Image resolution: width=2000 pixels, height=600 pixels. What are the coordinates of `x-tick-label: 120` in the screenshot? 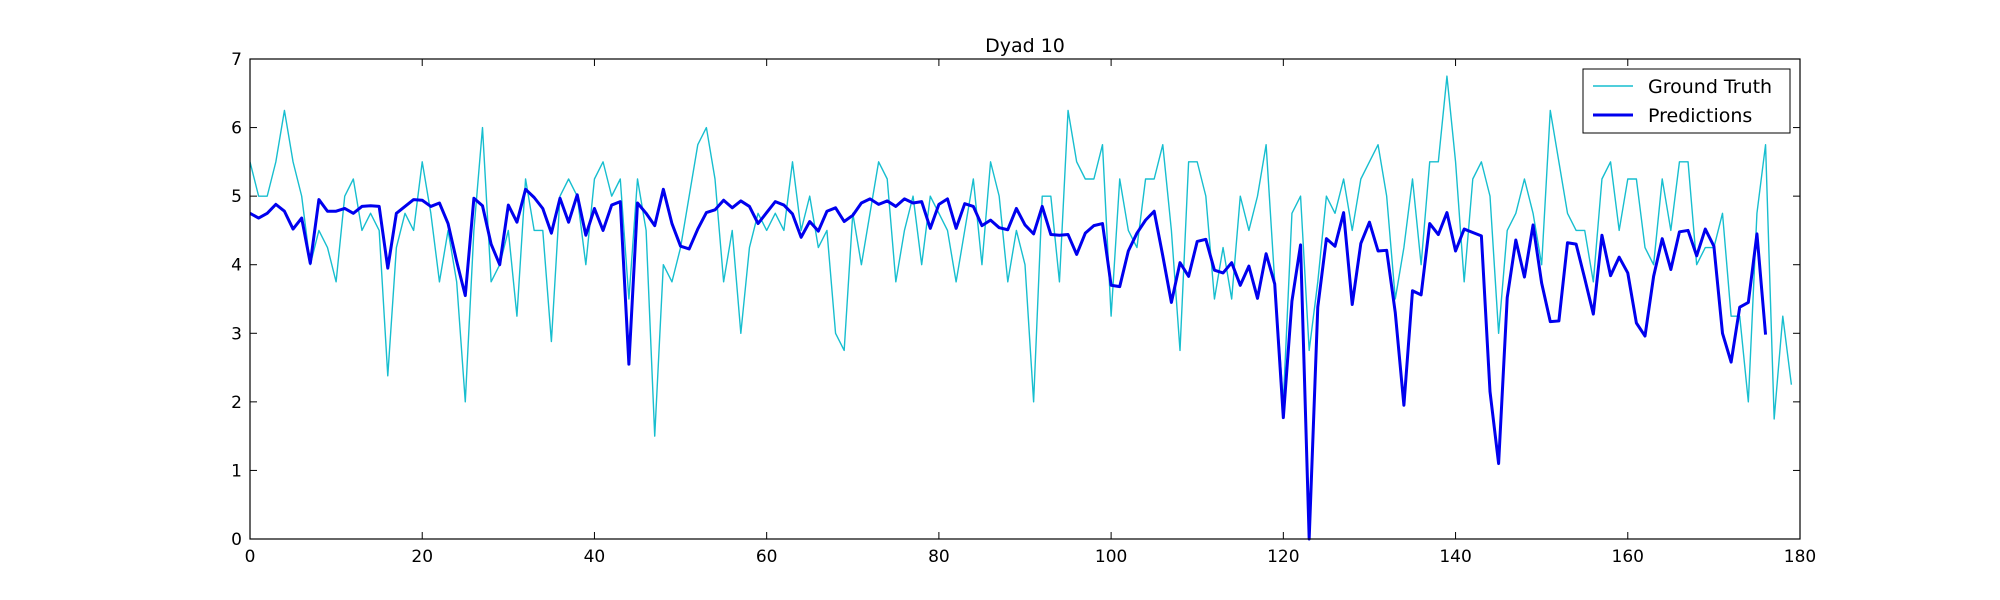 It's located at (1283, 557).